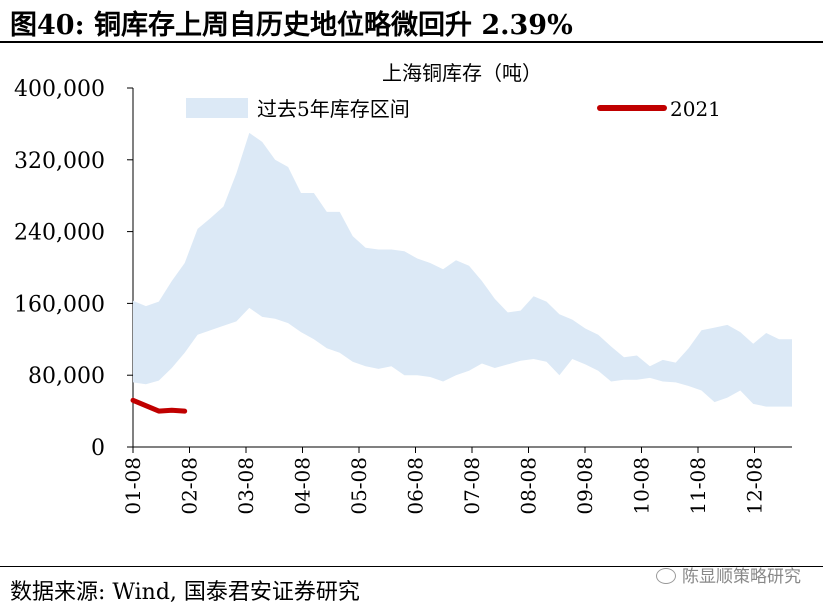  I want to click on x-tick-label: 05-08, so click(359, 486).